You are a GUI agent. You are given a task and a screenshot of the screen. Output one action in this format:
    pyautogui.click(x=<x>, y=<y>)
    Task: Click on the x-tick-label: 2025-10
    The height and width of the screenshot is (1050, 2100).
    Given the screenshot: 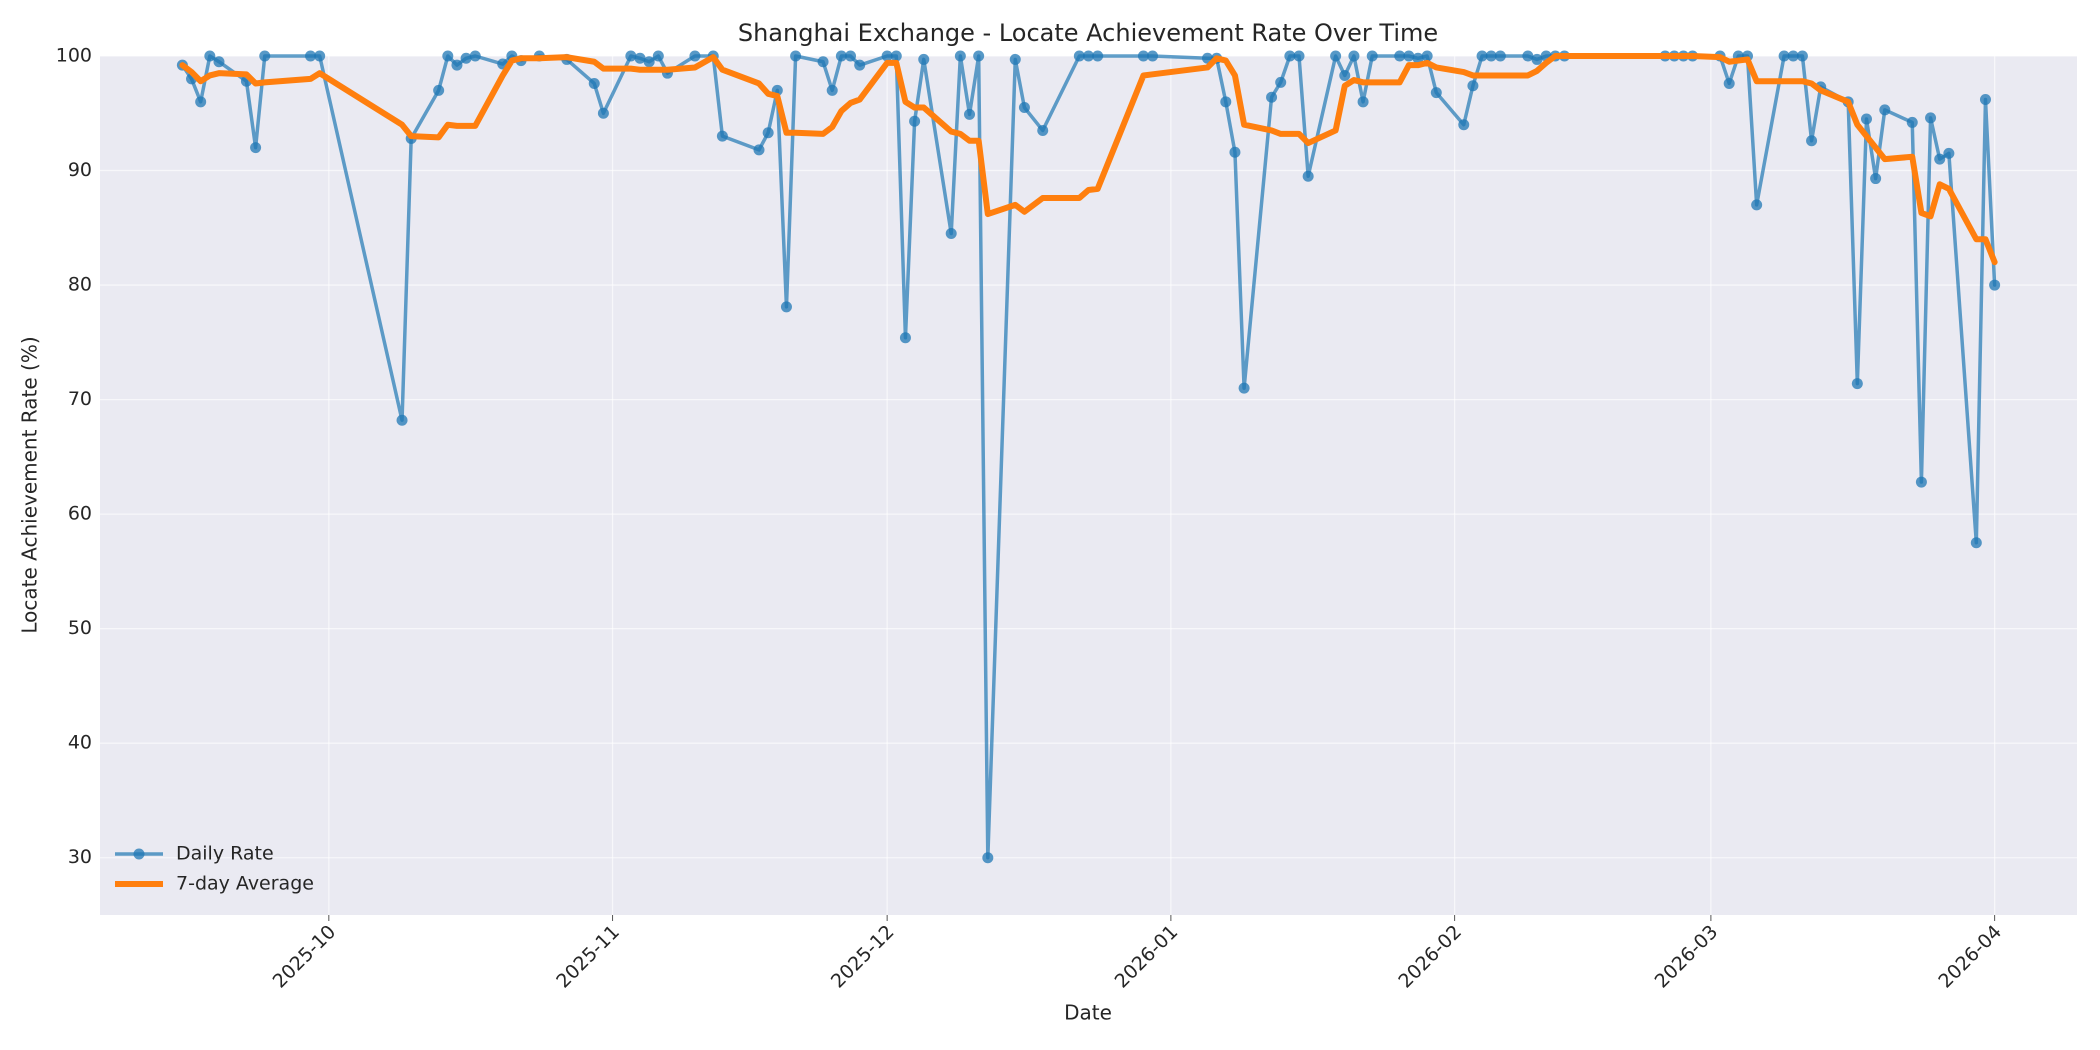 What is the action you would take?
    pyautogui.click(x=305, y=957)
    